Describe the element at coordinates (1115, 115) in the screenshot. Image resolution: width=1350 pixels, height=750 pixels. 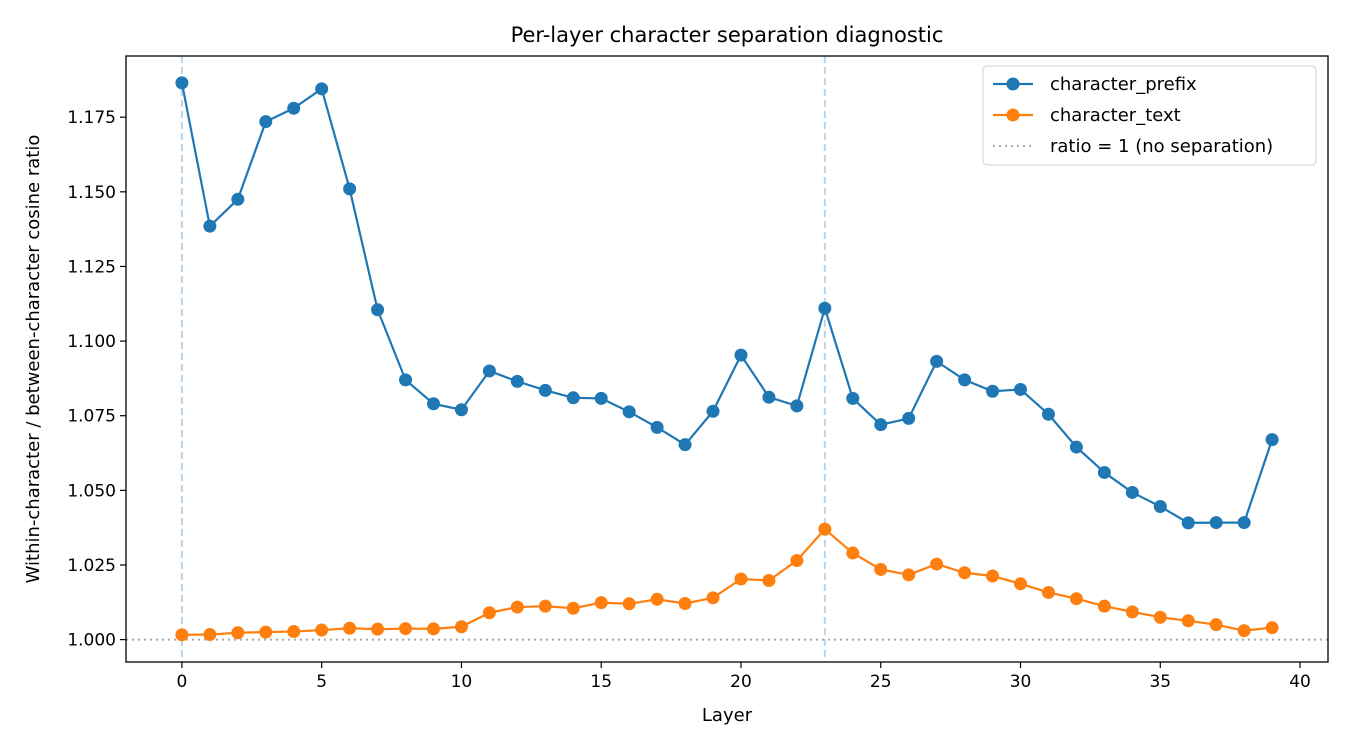
I see `legend-label-character-text: character_text` at that location.